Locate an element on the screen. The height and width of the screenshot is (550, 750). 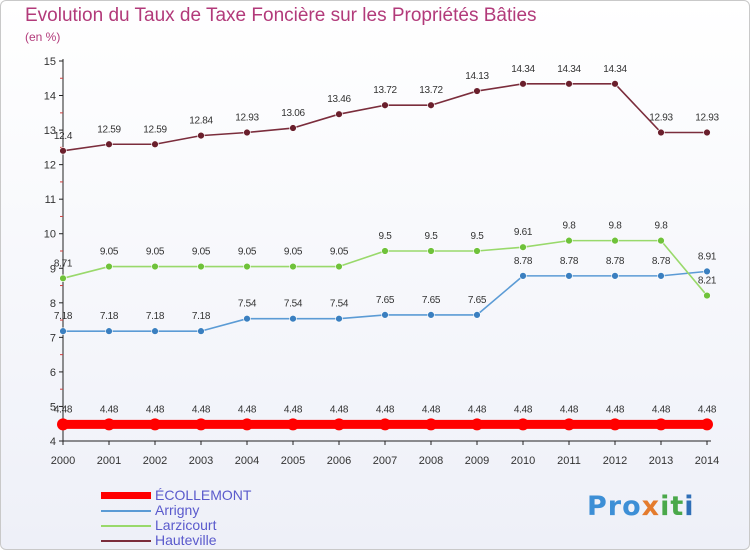
proxiti-logo: Proxiti is located at coordinates (641, 506).